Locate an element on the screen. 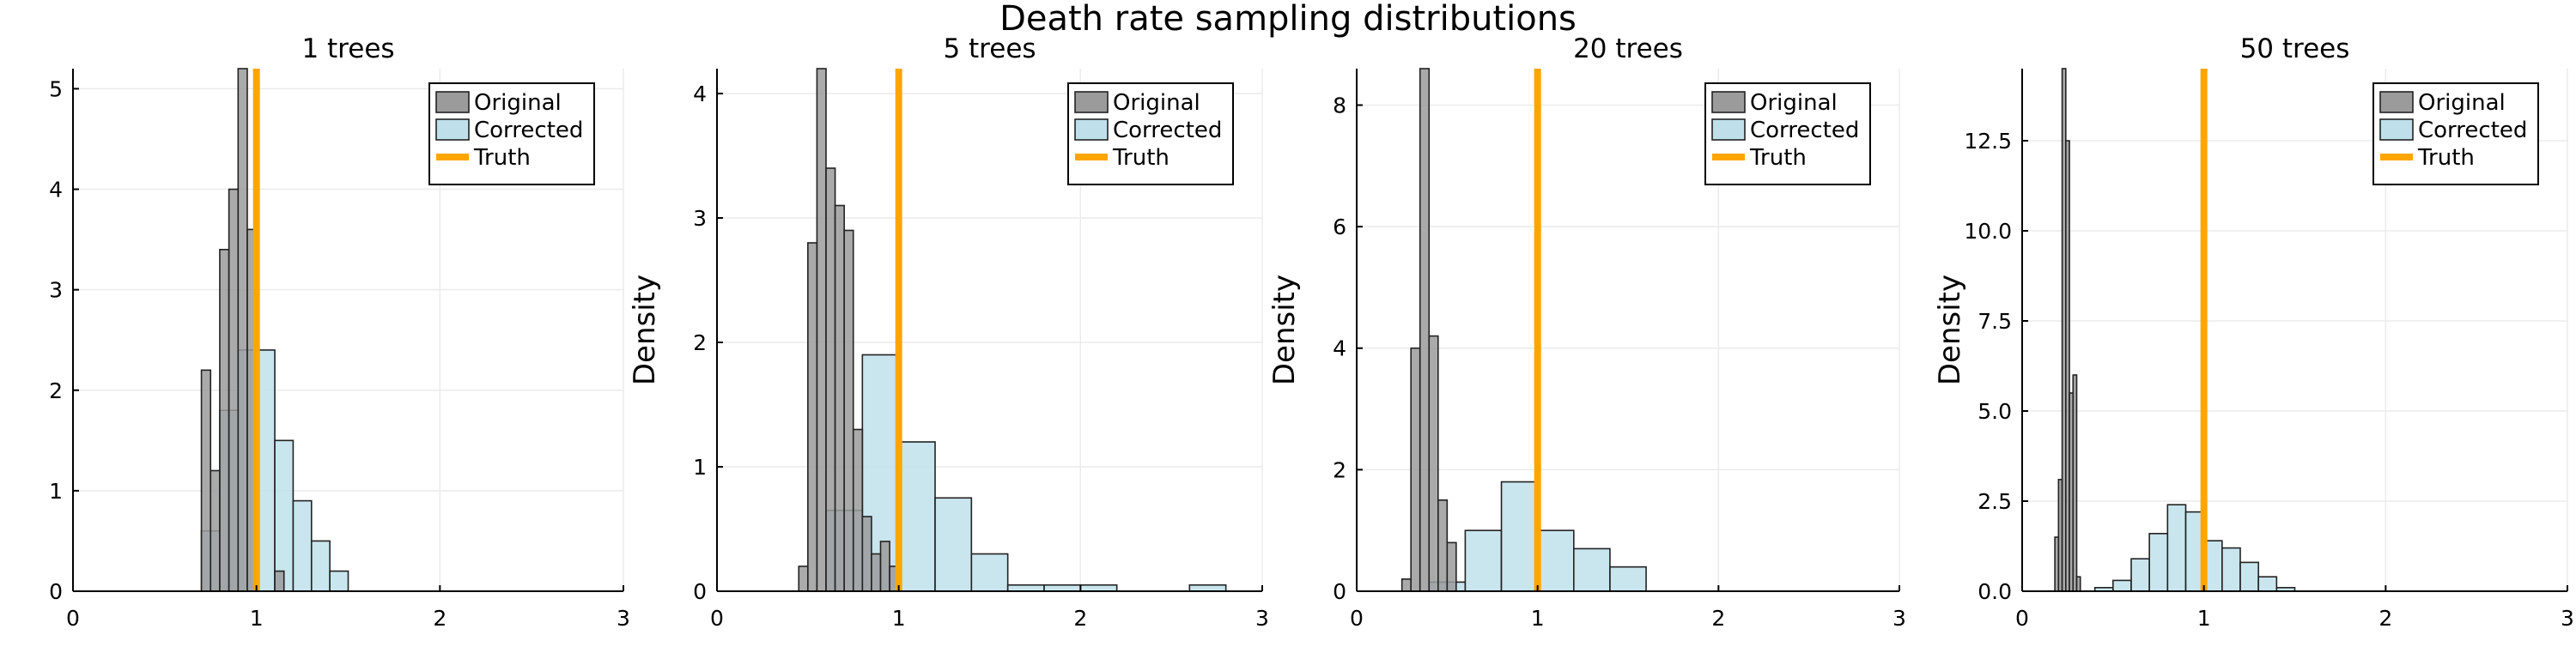  y-tick-label: 5 is located at coordinates (56, 88).